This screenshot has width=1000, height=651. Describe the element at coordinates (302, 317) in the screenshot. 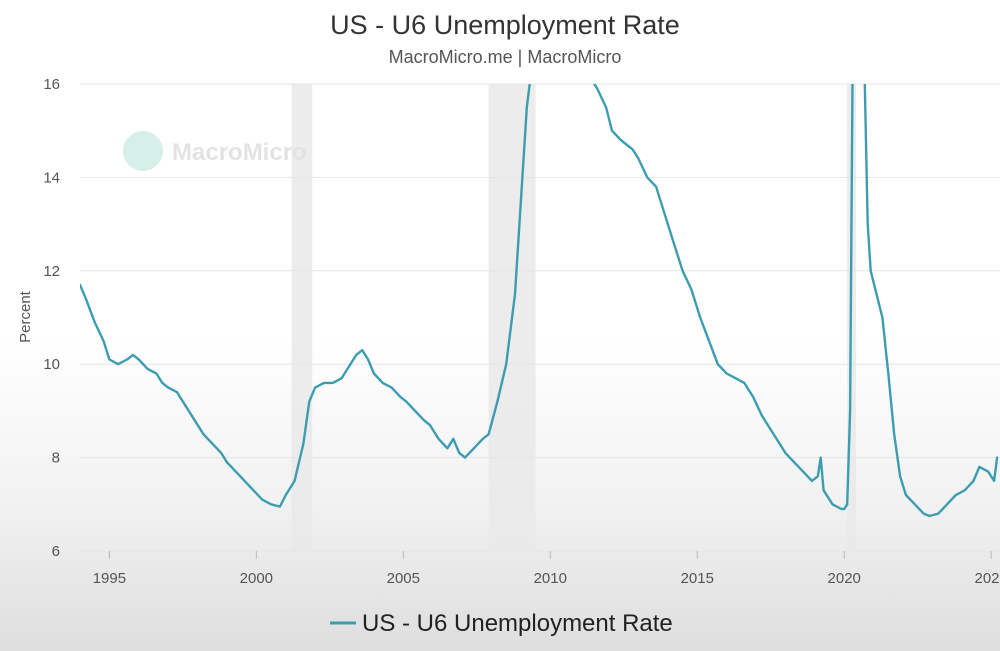

I see `recession-band` at that location.